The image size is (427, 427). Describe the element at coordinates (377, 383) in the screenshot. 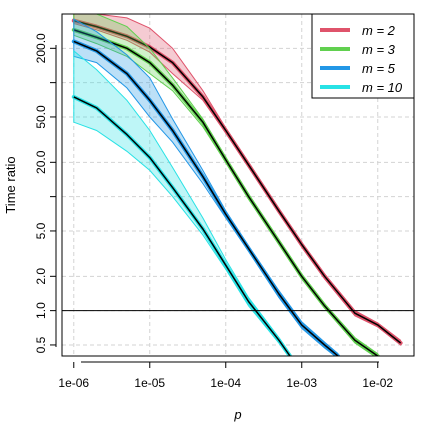

I see `x-tick-label: 1e-02` at that location.